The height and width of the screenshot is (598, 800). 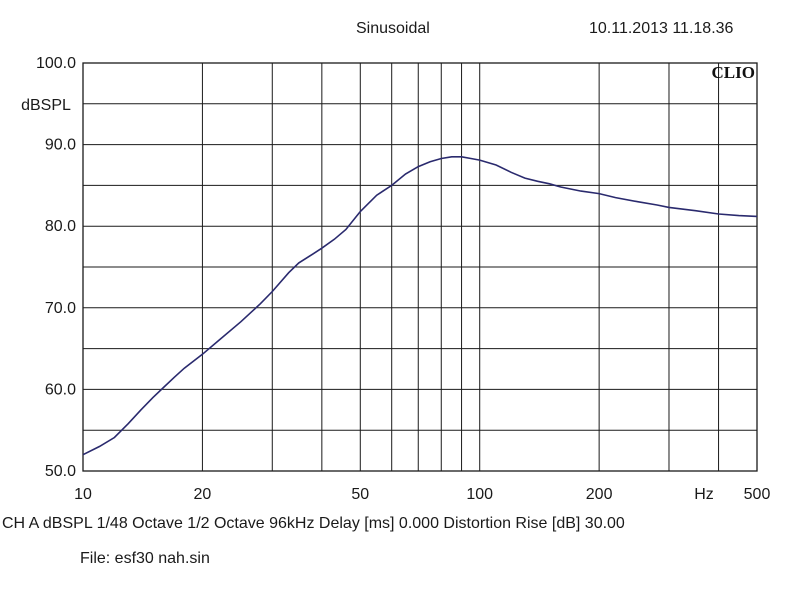 What do you see at coordinates (733, 72) in the screenshot?
I see `clio-logo: CLIO` at bounding box center [733, 72].